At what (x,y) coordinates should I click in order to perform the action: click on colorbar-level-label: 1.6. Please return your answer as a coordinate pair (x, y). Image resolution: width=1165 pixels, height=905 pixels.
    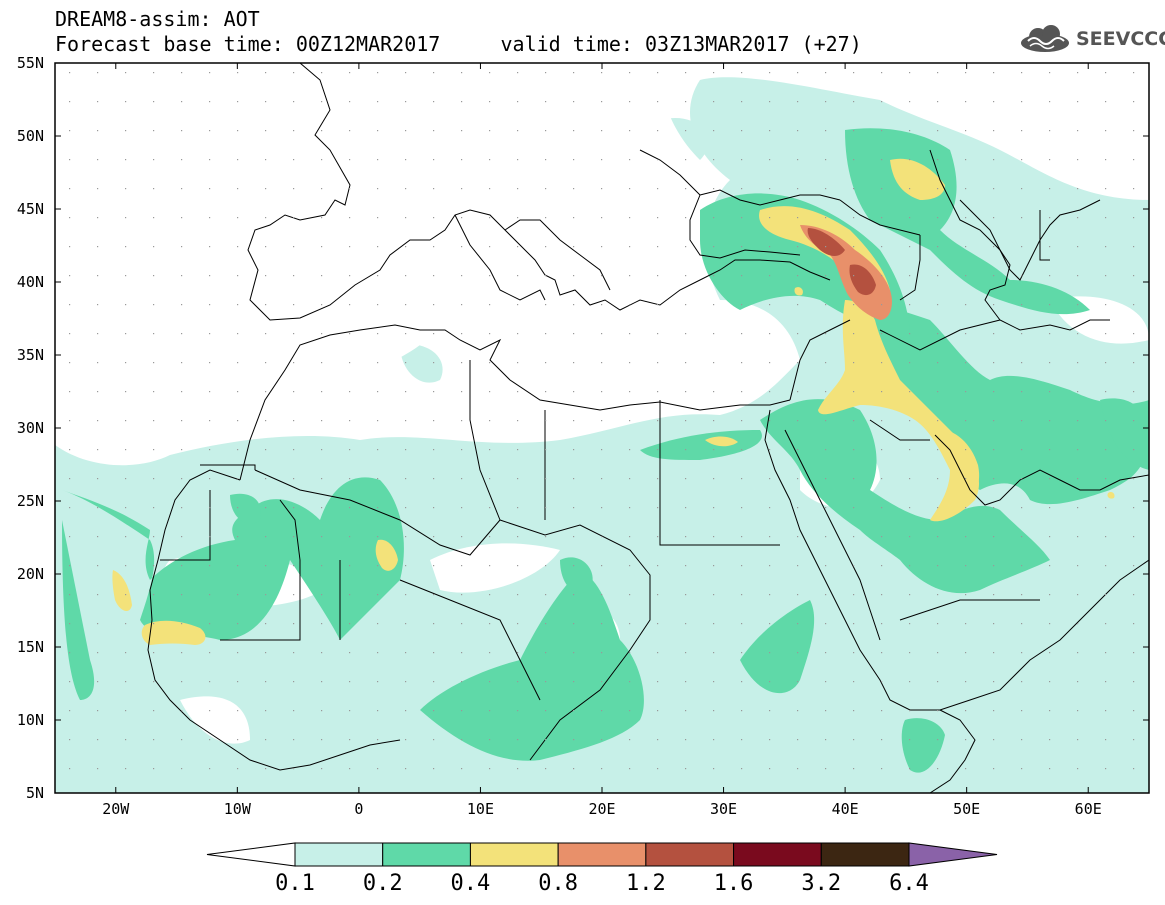
    Looking at the image, I should click on (733, 883).